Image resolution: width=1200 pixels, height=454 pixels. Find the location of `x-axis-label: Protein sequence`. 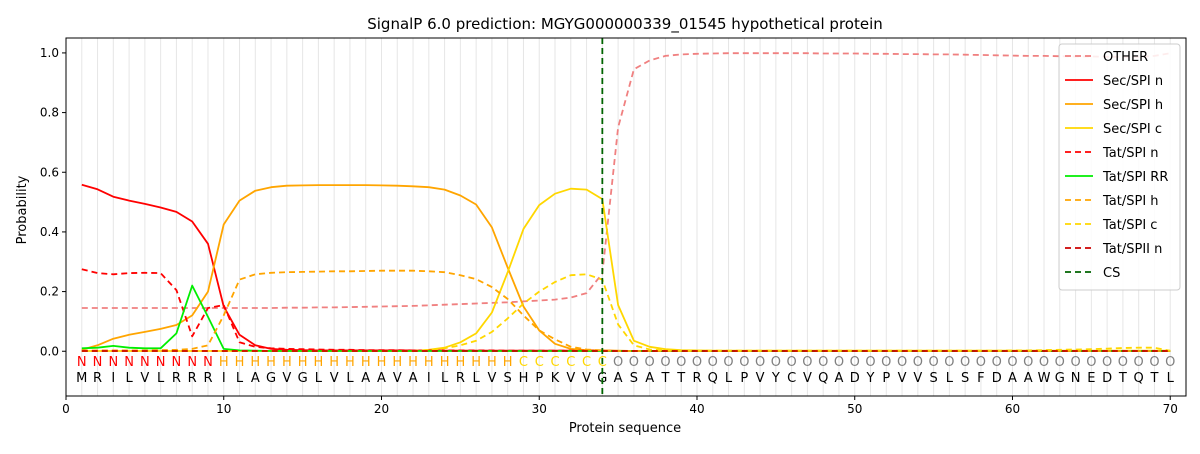

x-axis-label: Protein sequence is located at coordinates (625, 428).